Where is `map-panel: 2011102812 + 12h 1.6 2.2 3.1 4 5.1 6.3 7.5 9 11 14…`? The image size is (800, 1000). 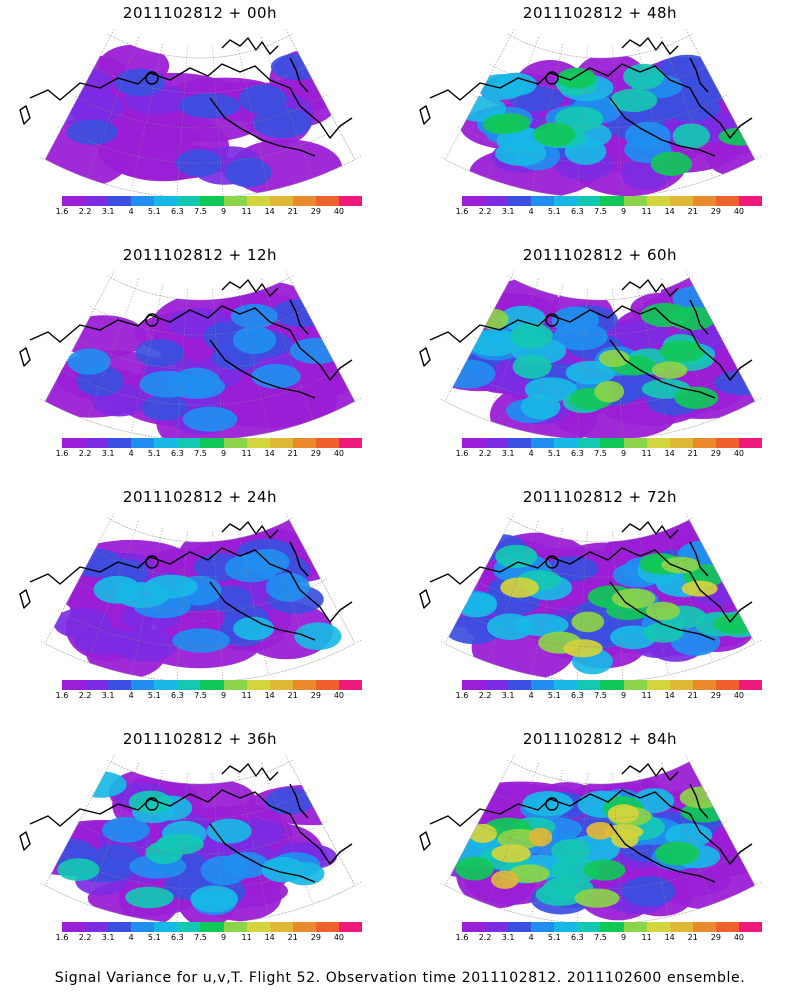 map-panel: 2011102812 + 12h 1.6 2.2 3.1 4 5.1 6.3 7.5 9 11 14… is located at coordinates (200, 363).